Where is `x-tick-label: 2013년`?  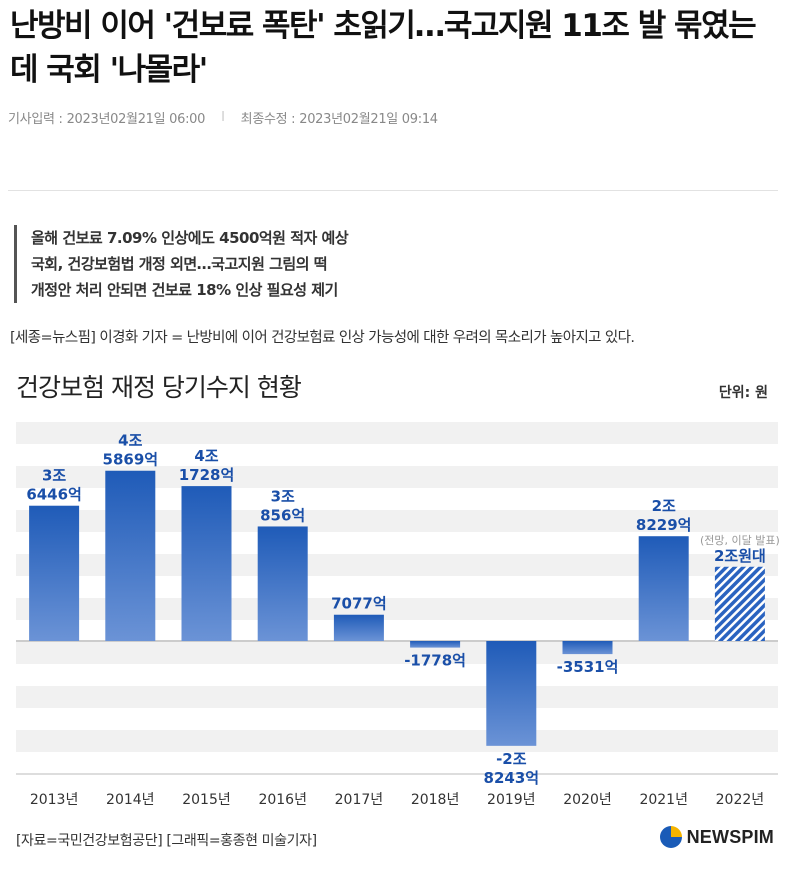
x-tick-label: 2013년 is located at coordinates (54, 800).